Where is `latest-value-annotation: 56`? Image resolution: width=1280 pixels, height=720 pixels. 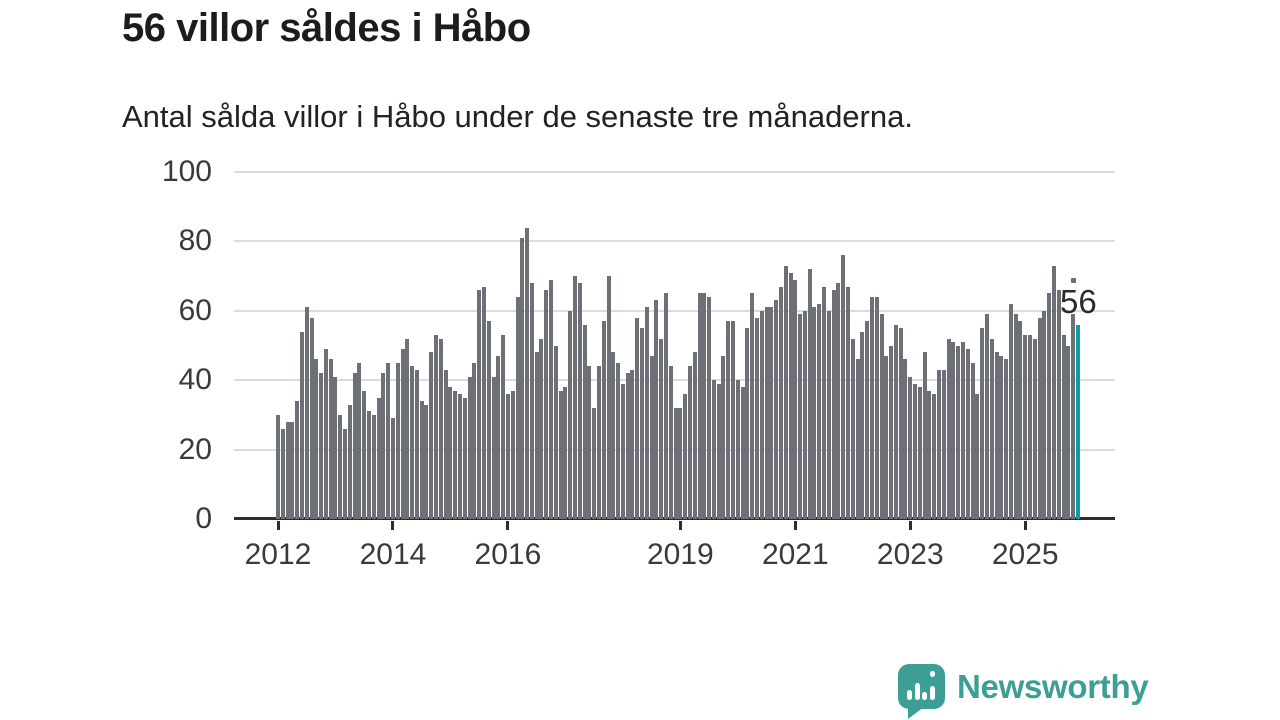
latest-value-annotation: 56 is located at coordinates (1078, 301).